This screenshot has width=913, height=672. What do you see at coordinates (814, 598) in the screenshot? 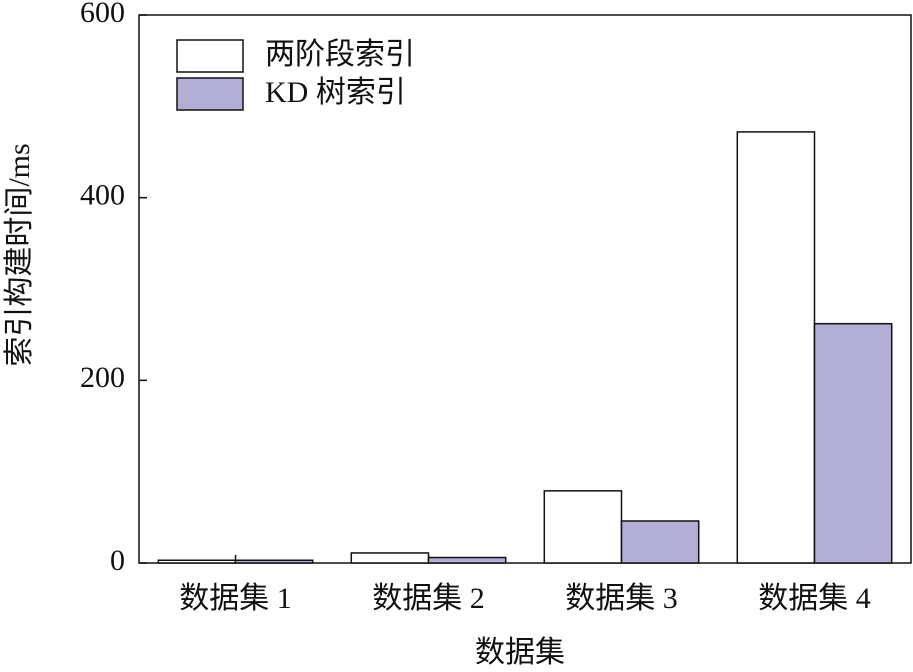
I see `x-tick-label: 数据集 4` at bounding box center [814, 598].